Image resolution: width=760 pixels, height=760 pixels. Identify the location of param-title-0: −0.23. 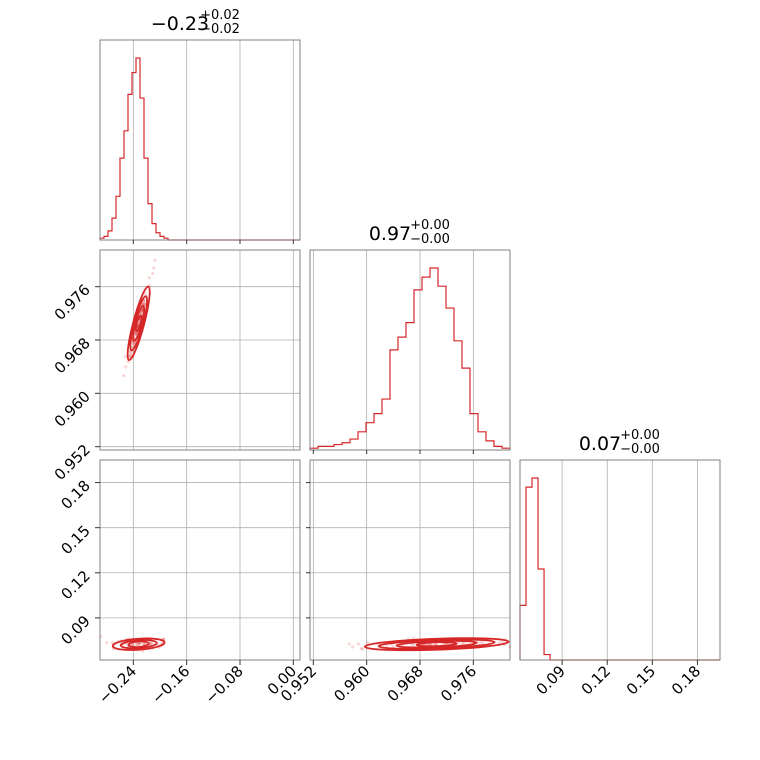
(180, 24).